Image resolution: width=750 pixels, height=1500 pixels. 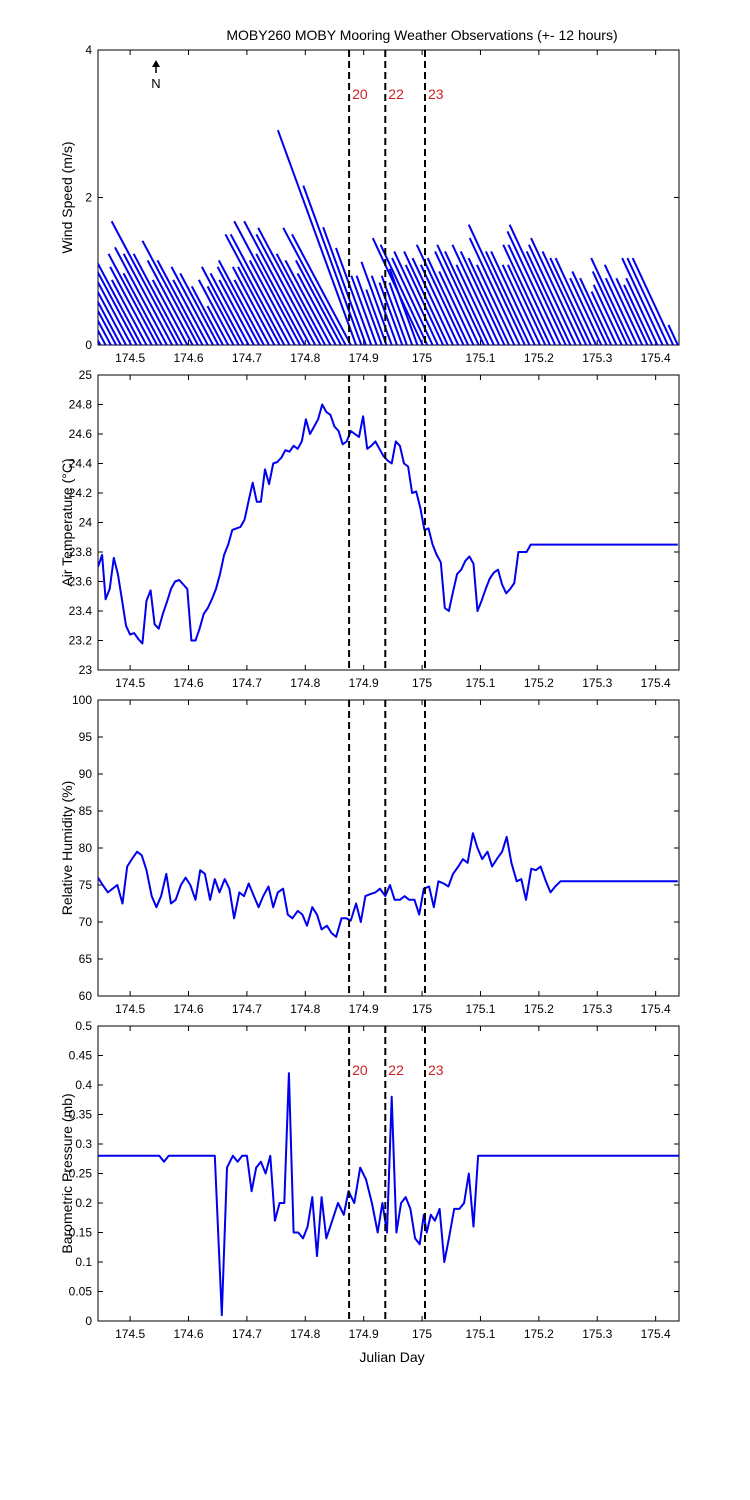 What do you see at coordinates (81, 1115) in the screenshot?
I see `y-tick-label: 0.35` at bounding box center [81, 1115].